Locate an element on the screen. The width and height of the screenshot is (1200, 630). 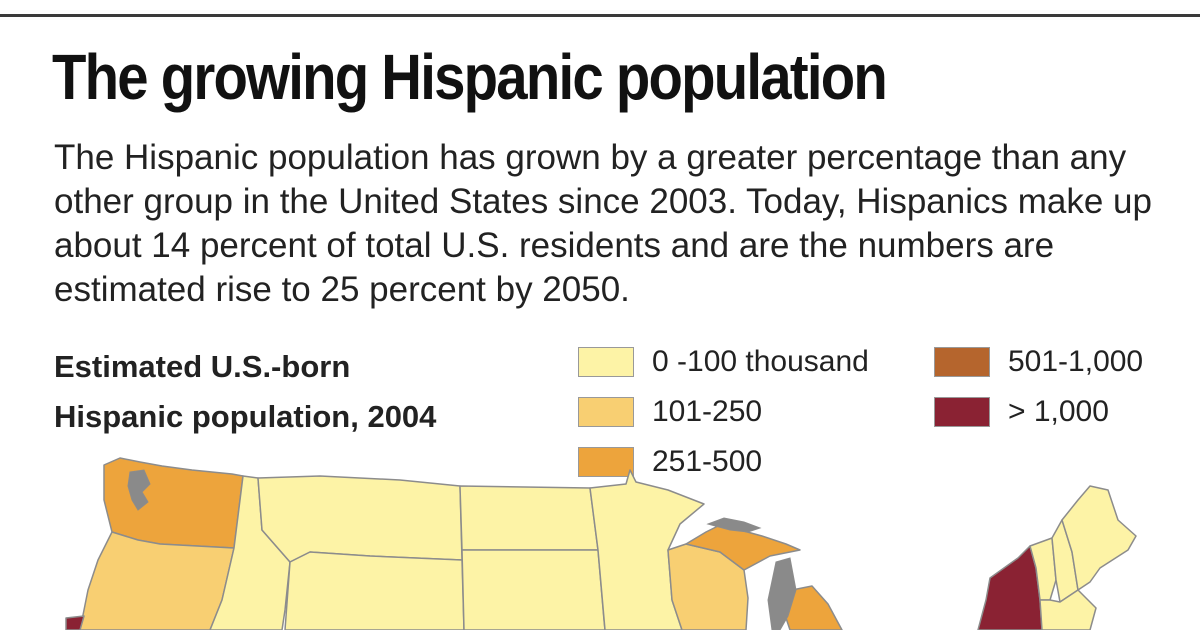
legend-item-251-500: 251-500 is located at coordinates (670, 462).